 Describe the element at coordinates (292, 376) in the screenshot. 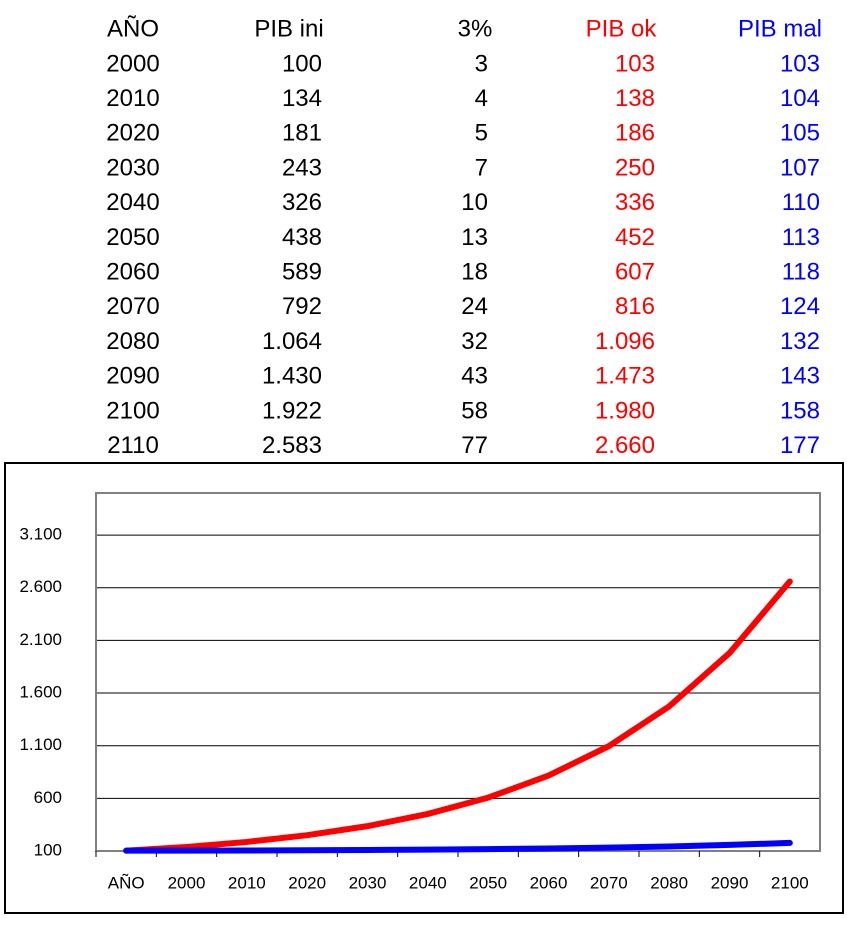

I see `table-cell: 1.430` at that location.